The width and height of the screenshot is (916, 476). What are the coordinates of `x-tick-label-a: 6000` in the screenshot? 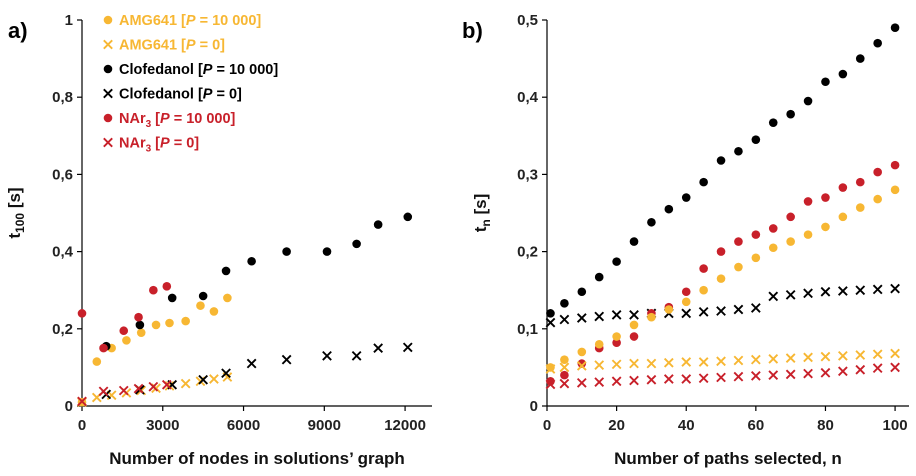 It's located at (243, 425).